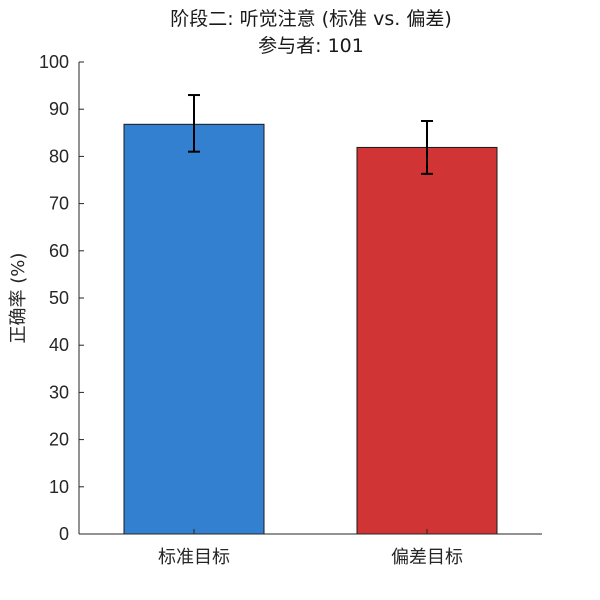 The height and width of the screenshot is (600, 600). I want to click on y-axis-label: 正确率 (%), so click(18, 298).